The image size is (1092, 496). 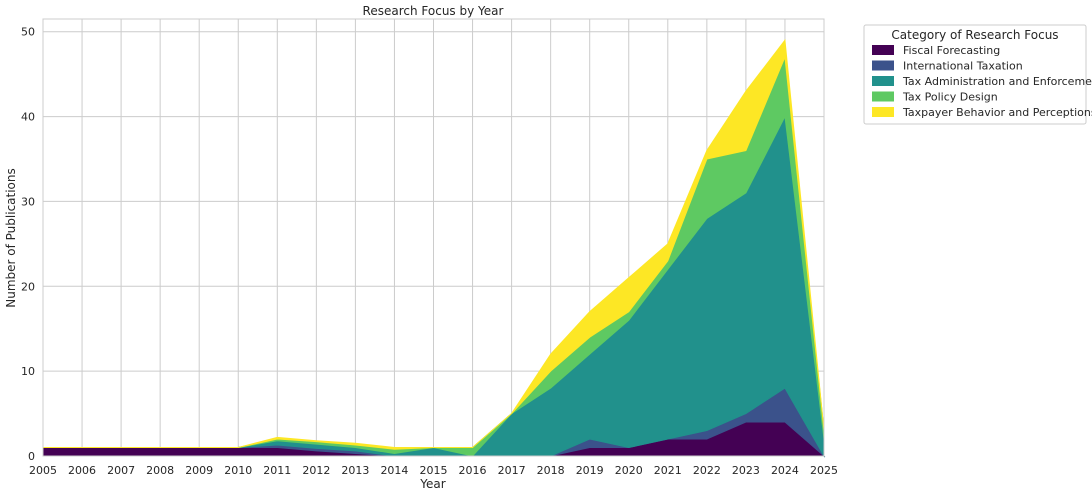 What do you see at coordinates (199, 470) in the screenshot?
I see `x-tick-label: 2009` at bounding box center [199, 470].